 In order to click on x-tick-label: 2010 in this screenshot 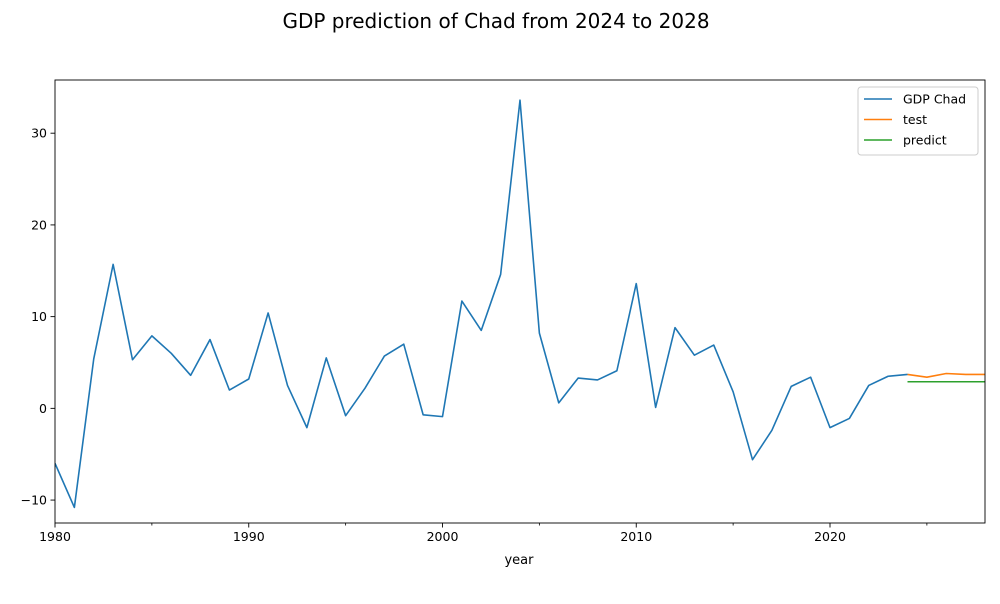, I will do `click(636, 536)`.